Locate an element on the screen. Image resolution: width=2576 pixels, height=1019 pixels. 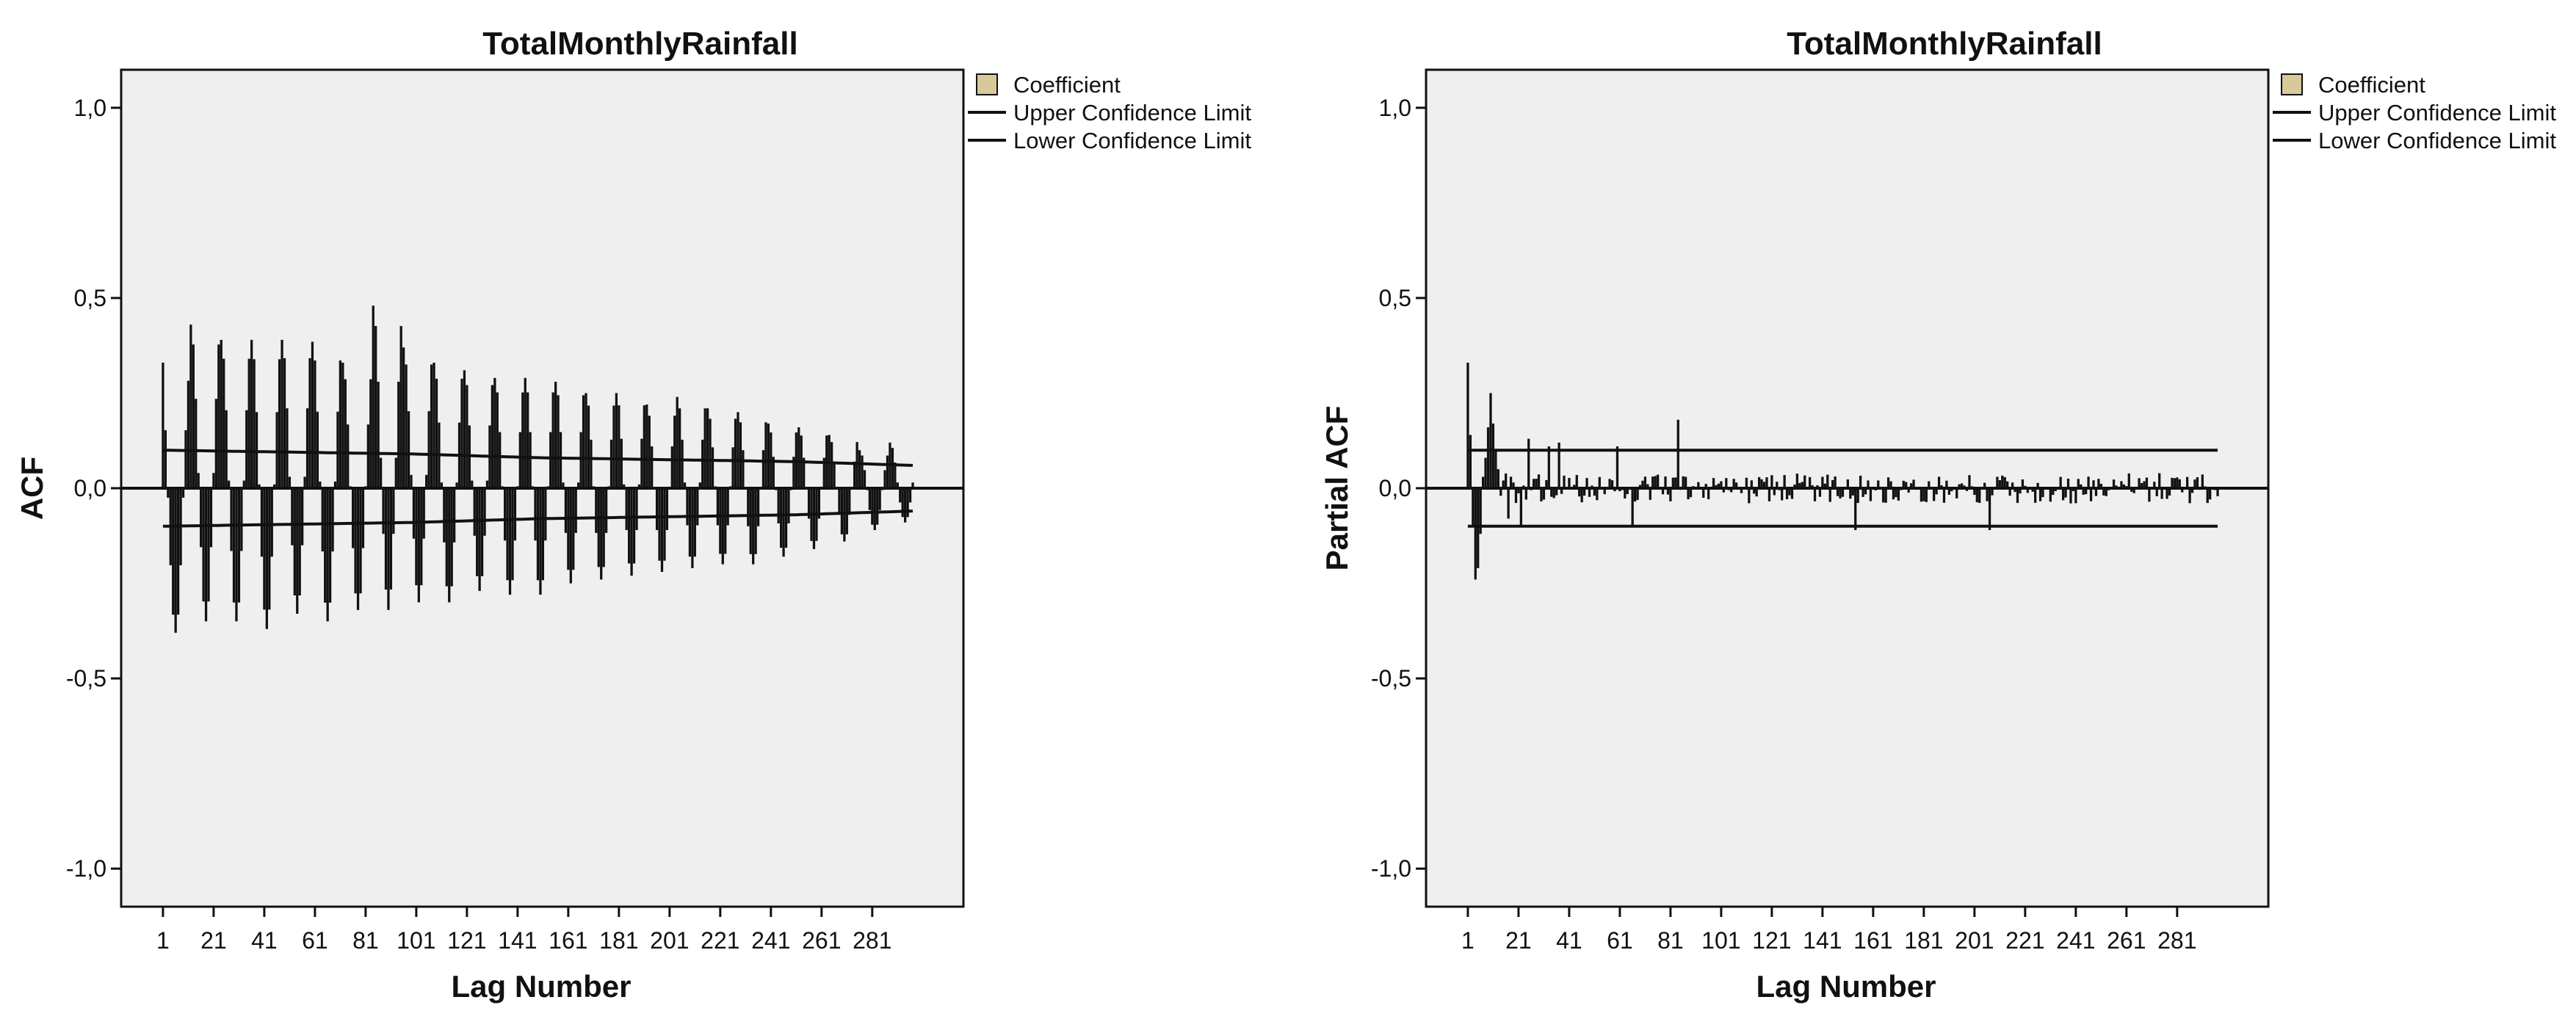
acf-x-tick-label: 241 is located at coordinates (770, 941).